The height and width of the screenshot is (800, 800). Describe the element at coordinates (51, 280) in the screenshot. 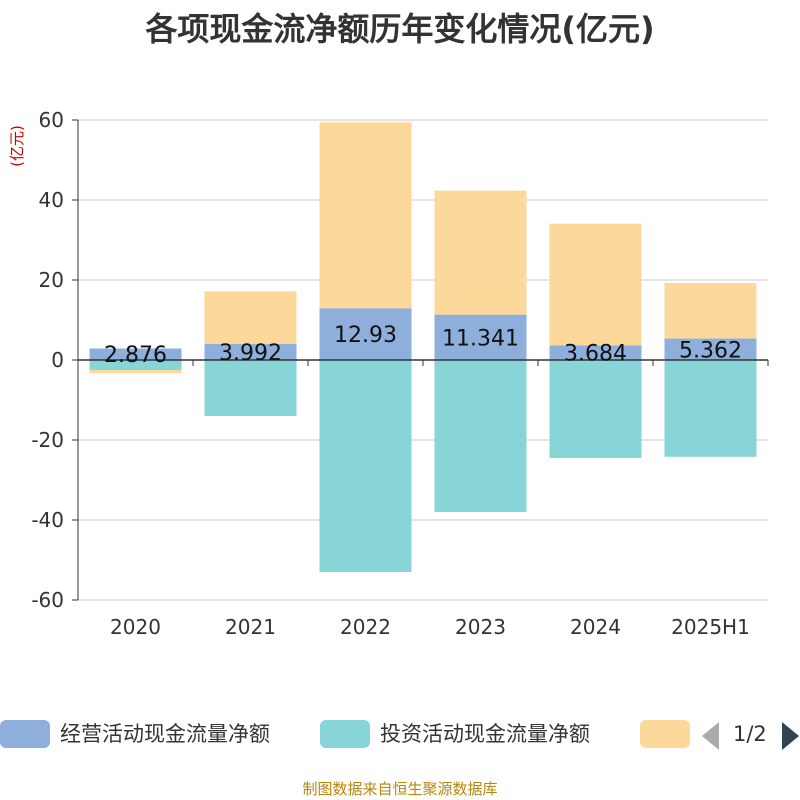

I see `y-tick-label: 20` at that location.